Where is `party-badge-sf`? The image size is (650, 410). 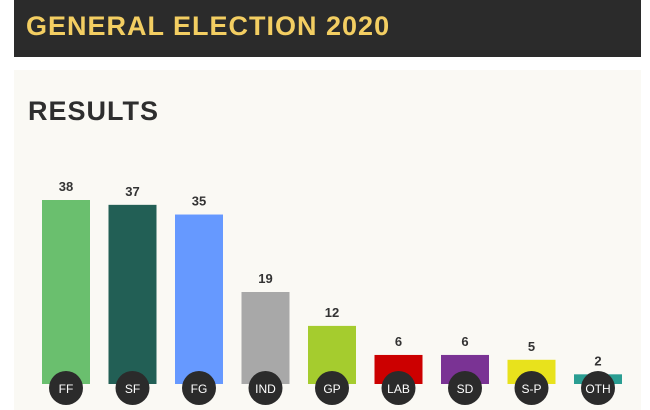
party-badge-sf is located at coordinates (132, 388).